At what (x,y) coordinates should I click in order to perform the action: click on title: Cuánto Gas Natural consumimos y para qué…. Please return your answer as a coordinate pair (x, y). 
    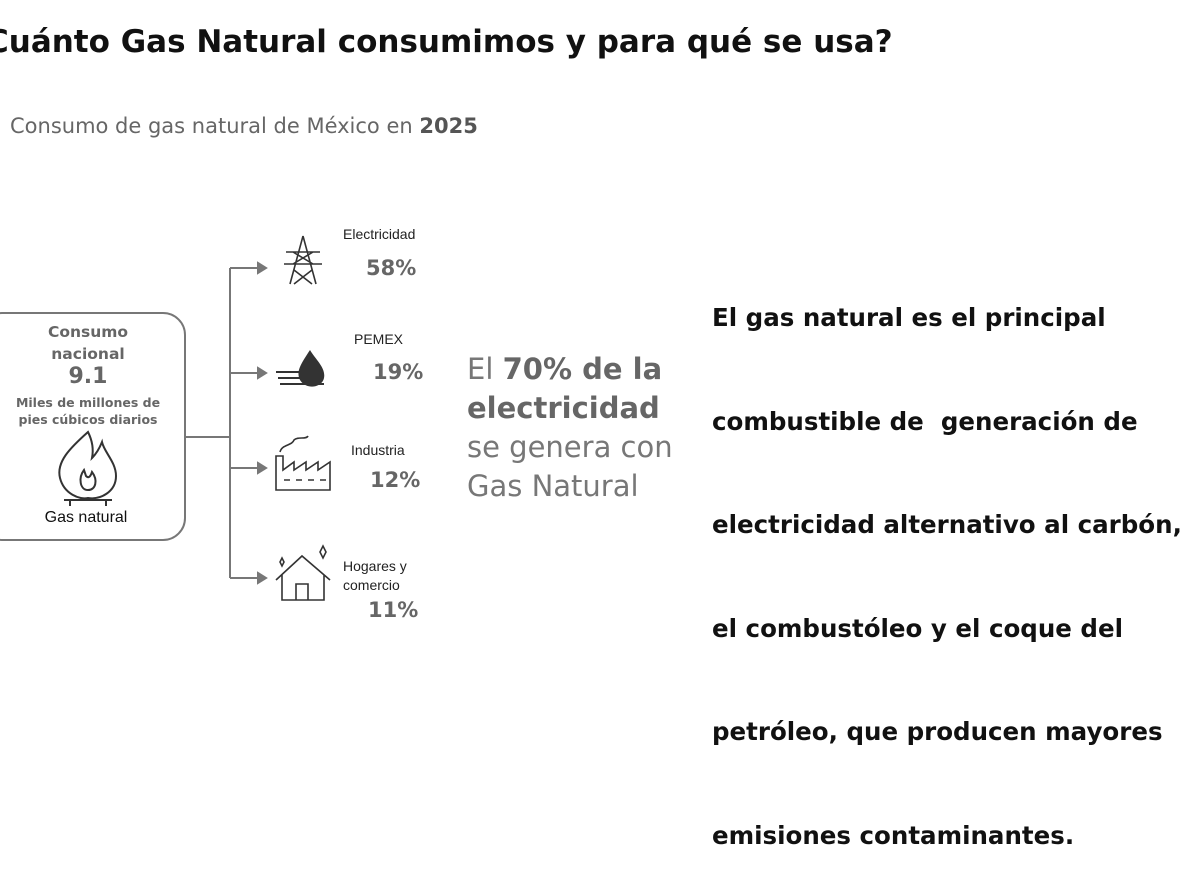
    Looking at the image, I should click on (446, 42).